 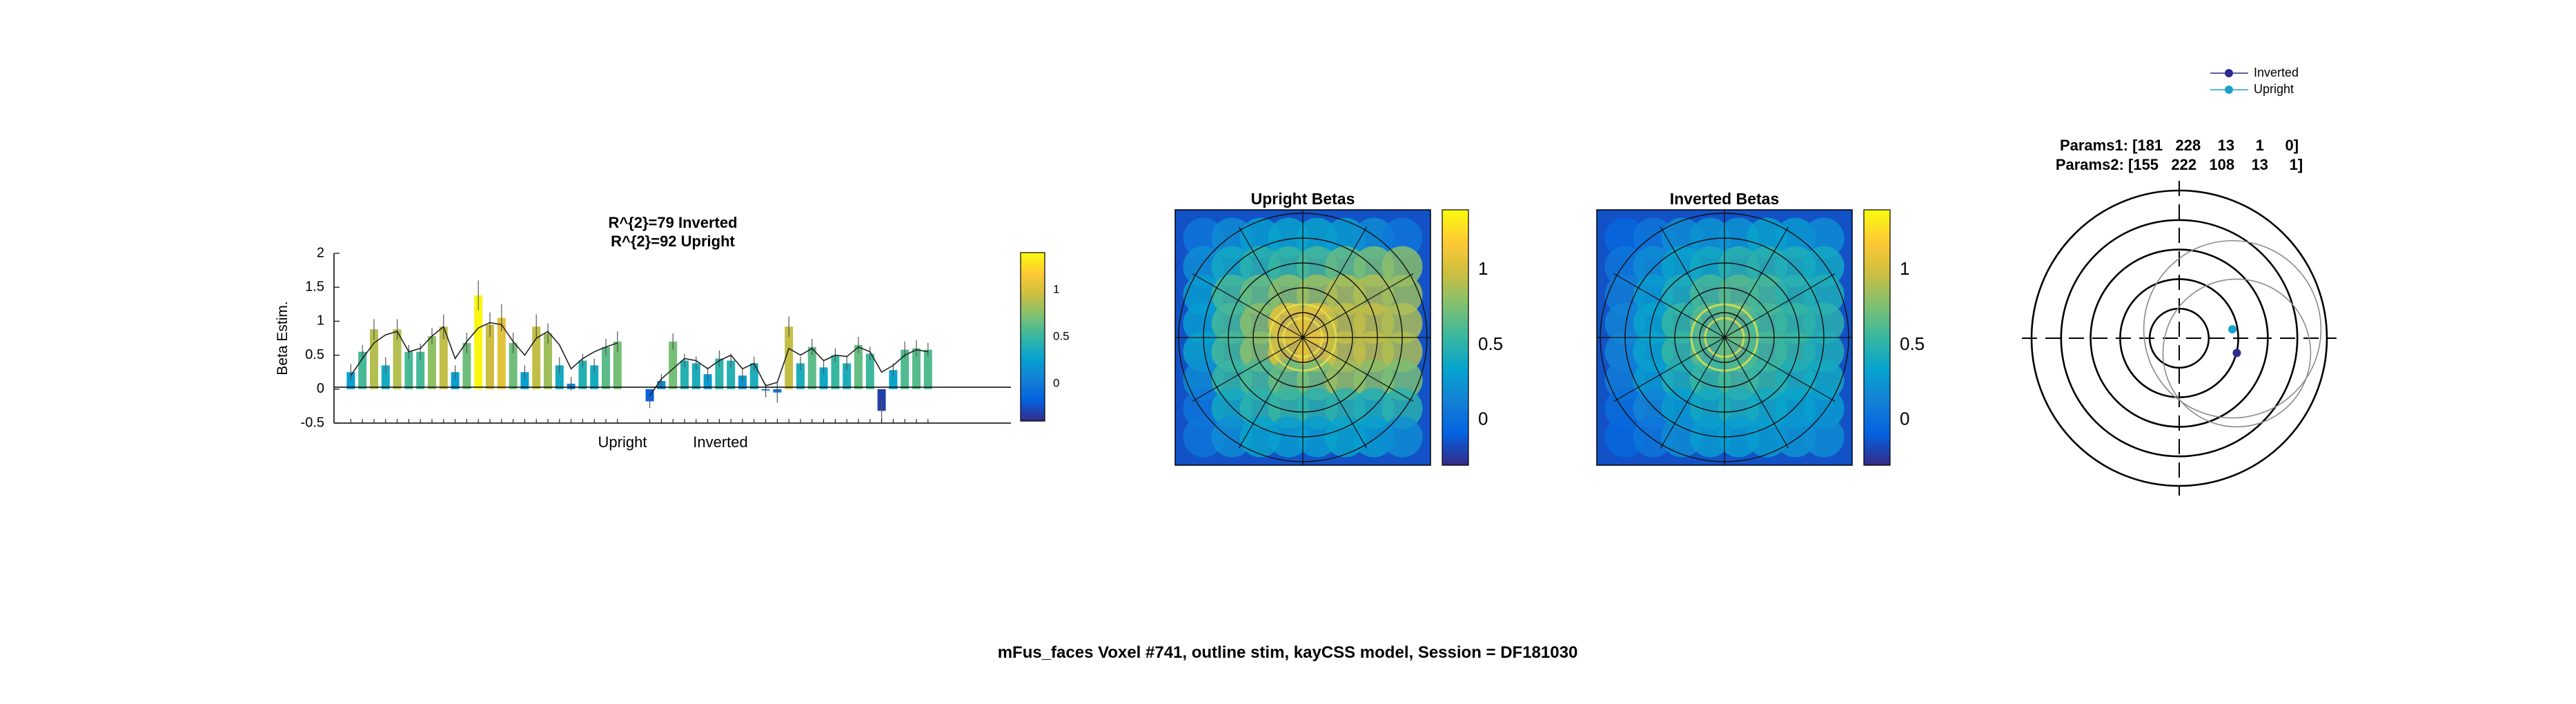 What do you see at coordinates (788, 372) in the screenshot?
I see `fit-line-inverted` at bounding box center [788, 372].